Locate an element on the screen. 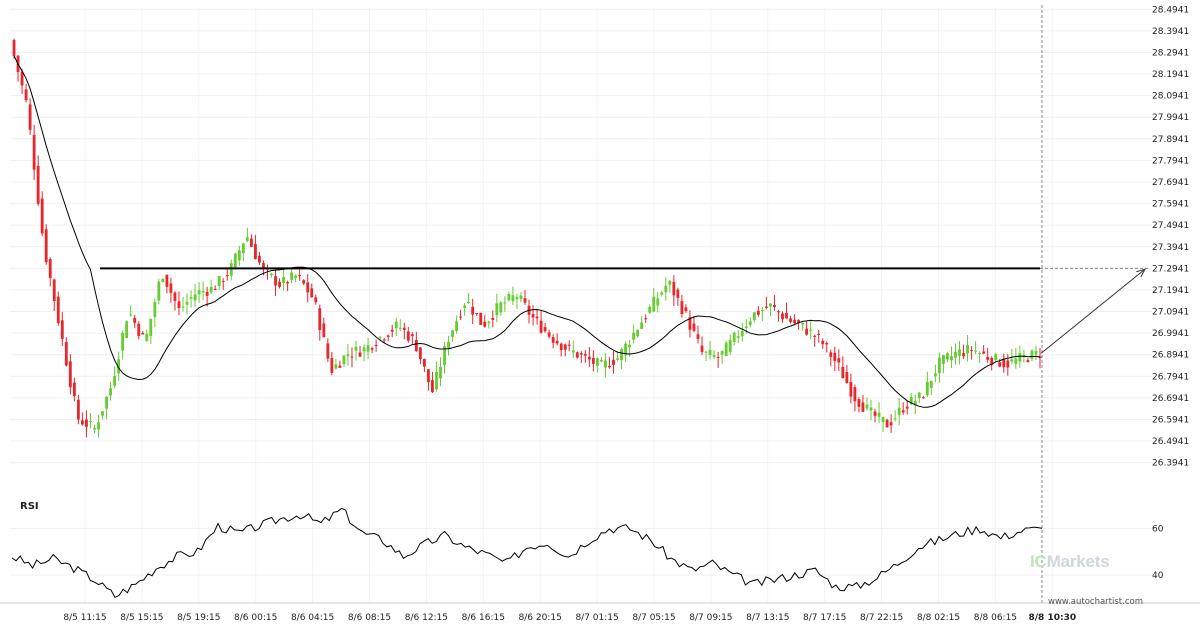  price-tick-label: 27.0941 is located at coordinates (1170, 313).